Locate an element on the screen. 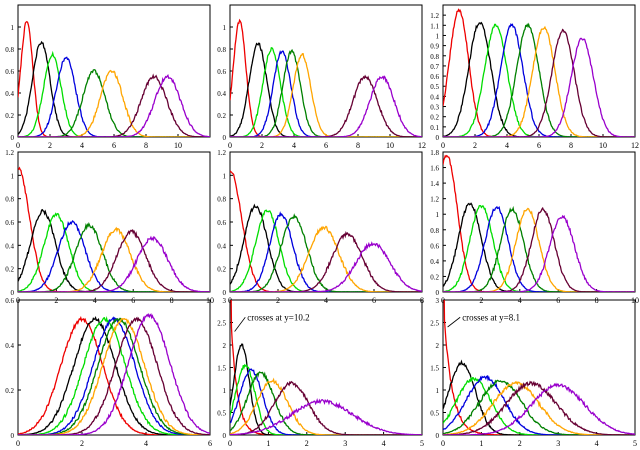 The width and height of the screenshot is (640, 450). chart-panel-row3-col1: 0 2 4 6 0 0.2 0.4 0.6 is located at coordinates (108, 372).